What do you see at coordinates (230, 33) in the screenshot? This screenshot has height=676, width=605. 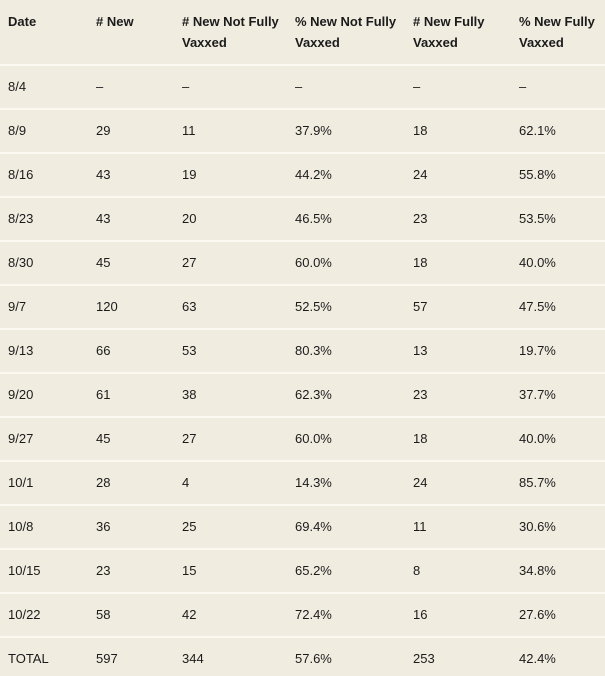 I see `column-header: # New Not Fully Vaxxed` at bounding box center [230, 33].